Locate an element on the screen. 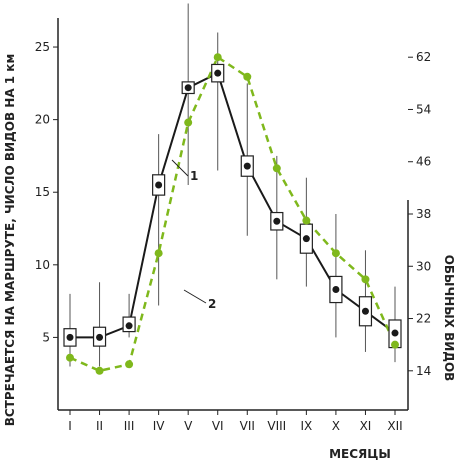  x-tick-label: I is located at coordinates (70, 426).